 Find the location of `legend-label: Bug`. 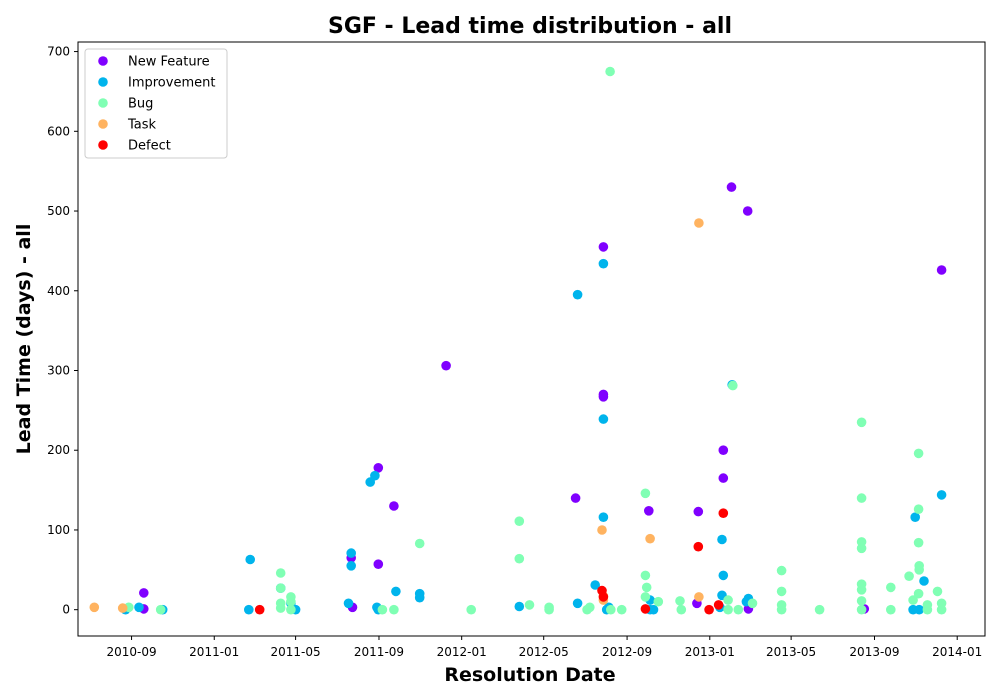

legend-label: Bug is located at coordinates (140, 104).